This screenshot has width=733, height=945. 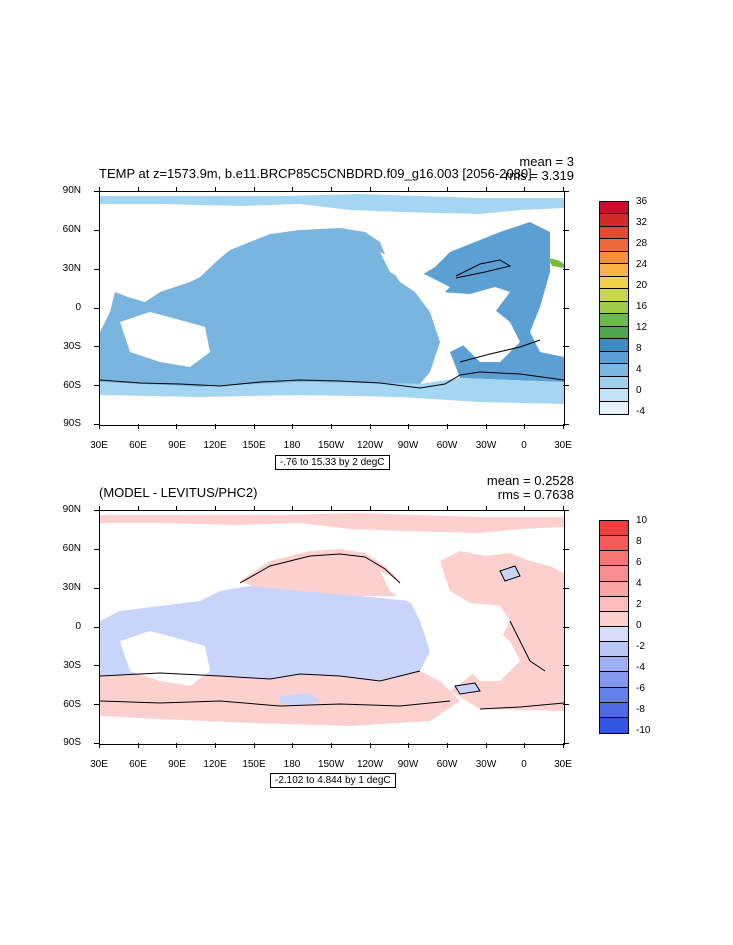 What do you see at coordinates (524, 445) in the screenshot?
I see `panel1-xlabel: 0` at bounding box center [524, 445].